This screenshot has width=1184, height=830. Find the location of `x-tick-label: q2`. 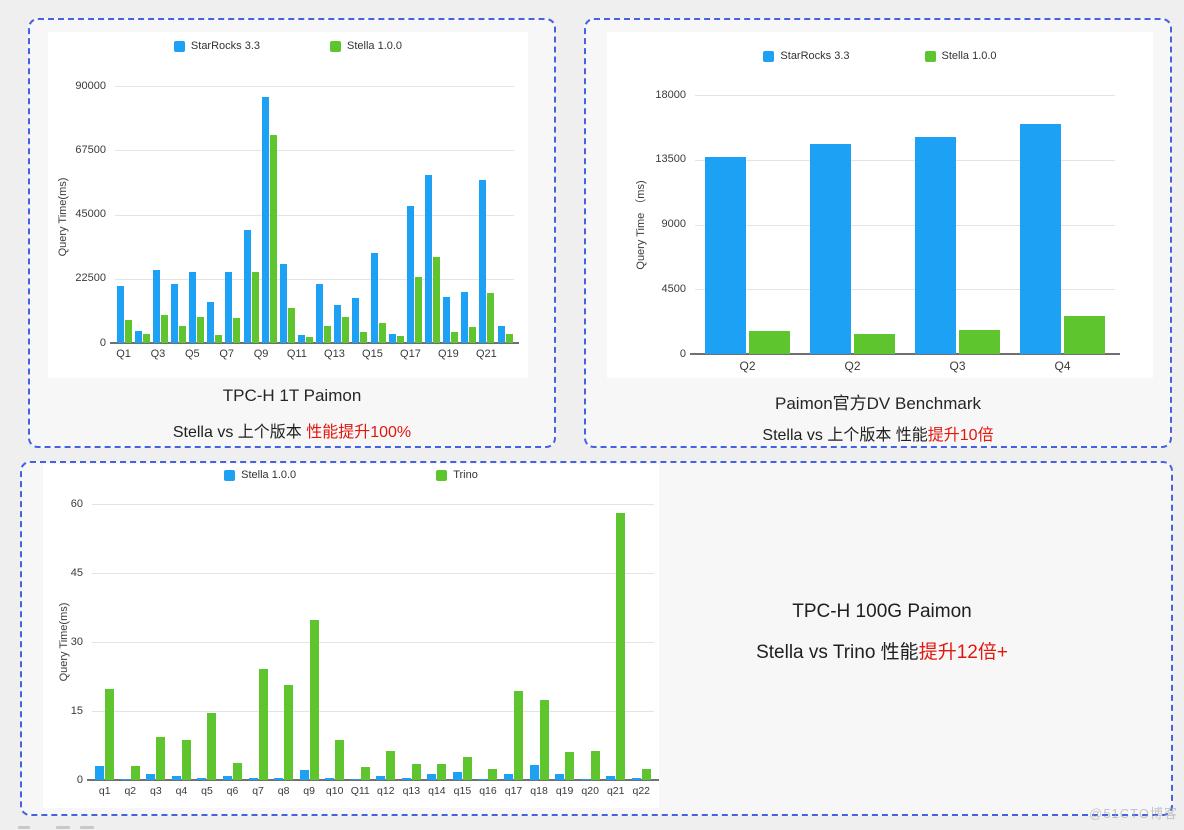

x-tick-label: q2 is located at coordinates (130, 791).